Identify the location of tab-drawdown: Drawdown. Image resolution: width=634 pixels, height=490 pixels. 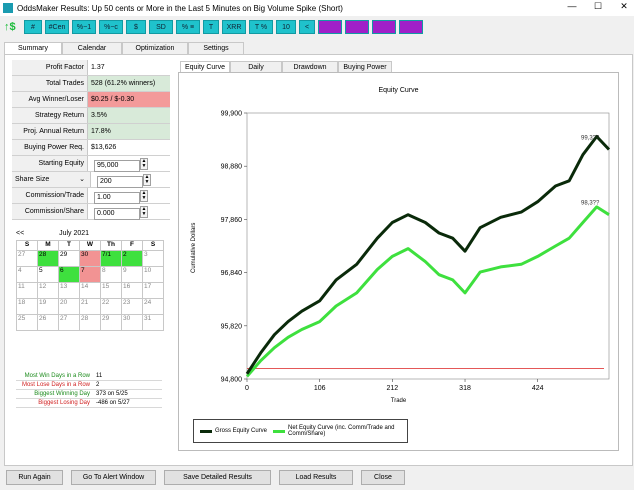
(310, 67).